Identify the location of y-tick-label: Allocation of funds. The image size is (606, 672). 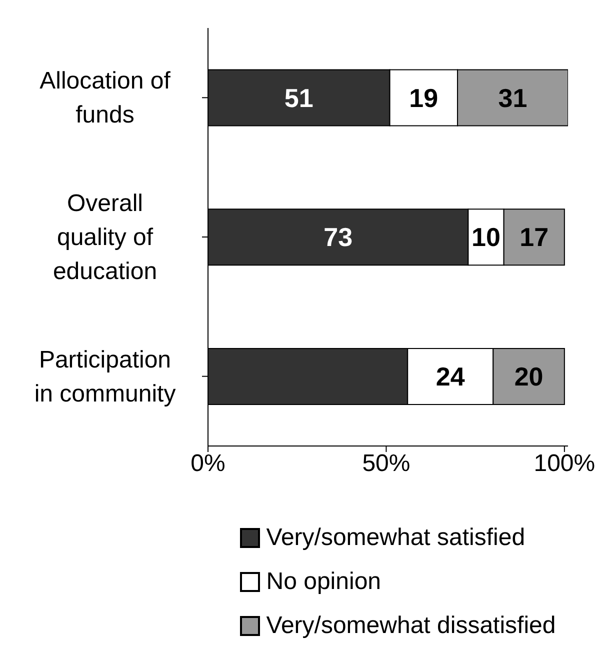
(105, 97).